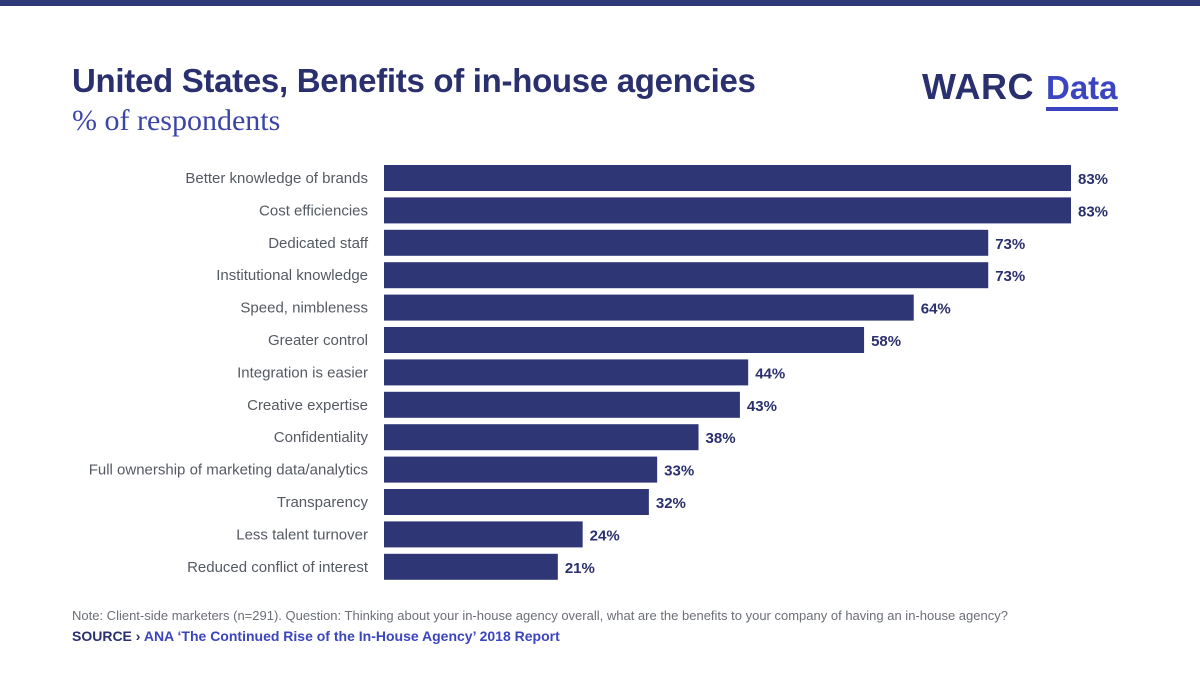 Image resolution: width=1200 pixels, height=675 pixels. What do you see at coordinates (671, 503) in the screenshot?
I see `value-label: 32%` at bounding box center [671, 503].